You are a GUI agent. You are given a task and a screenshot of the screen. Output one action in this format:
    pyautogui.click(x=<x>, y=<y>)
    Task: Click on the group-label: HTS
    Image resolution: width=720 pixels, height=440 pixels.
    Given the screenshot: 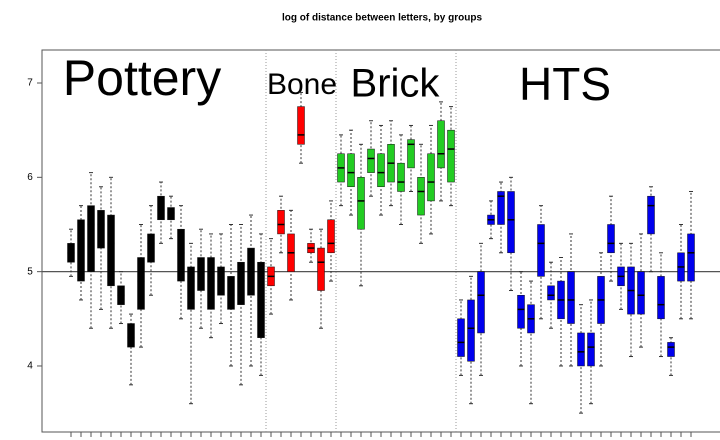 What is the action you would take?
    pyautogui.click(x=565, y=84)
    